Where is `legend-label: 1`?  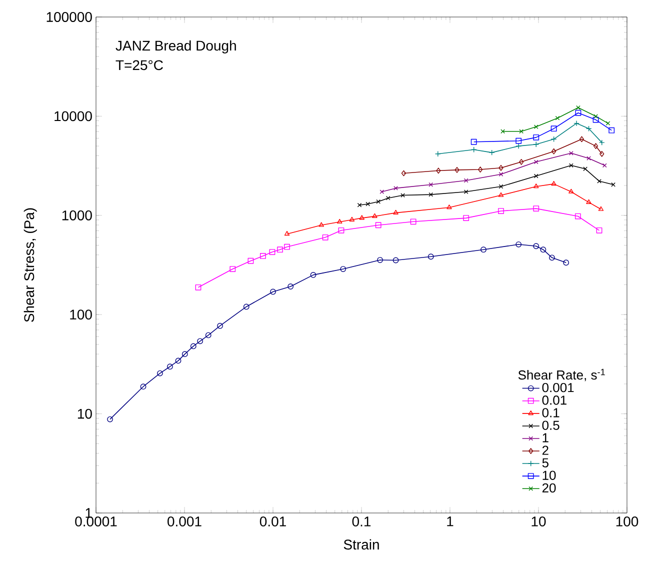
legend-label: 1 is located at coordinates (545, 437).